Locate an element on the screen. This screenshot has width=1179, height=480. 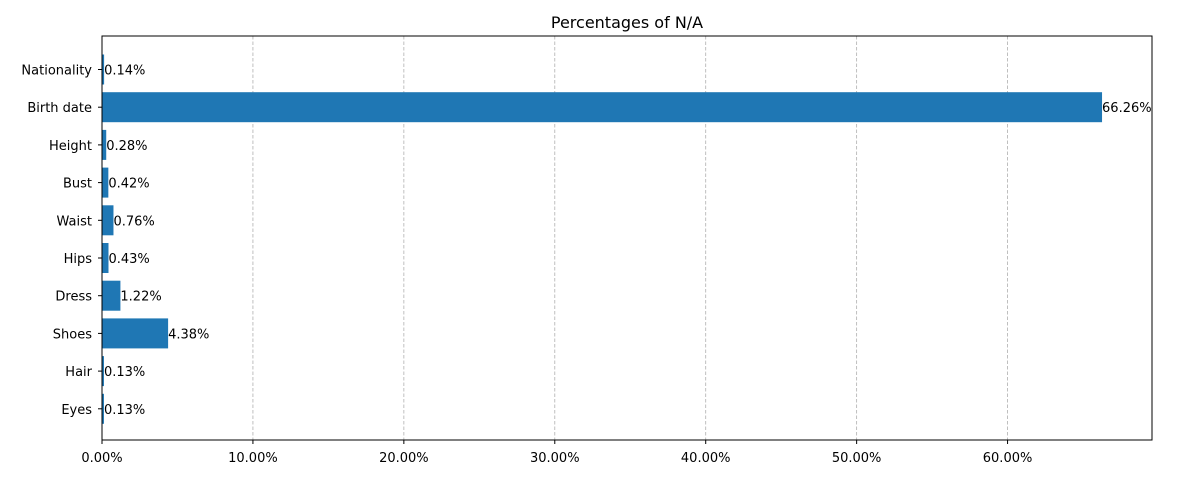
y-tick-label: Birth date is located at coordinates (59, 108).